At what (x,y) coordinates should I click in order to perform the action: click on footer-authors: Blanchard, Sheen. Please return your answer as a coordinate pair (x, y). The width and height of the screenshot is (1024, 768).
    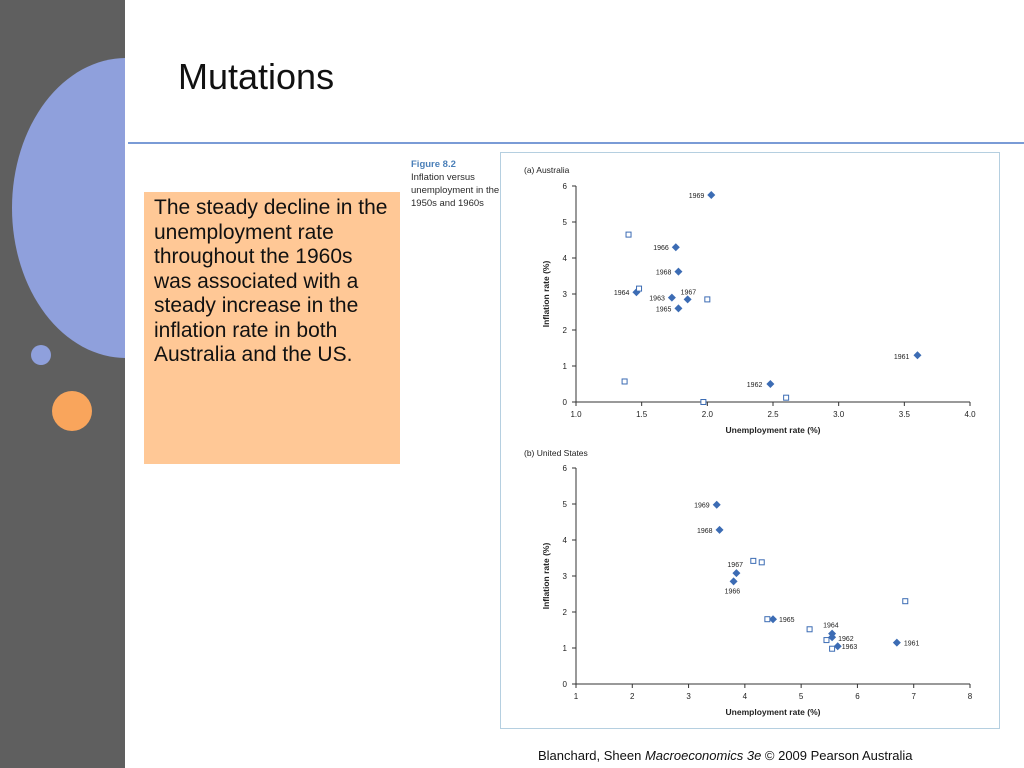
    Looking at the image, I should click on (591, 755).